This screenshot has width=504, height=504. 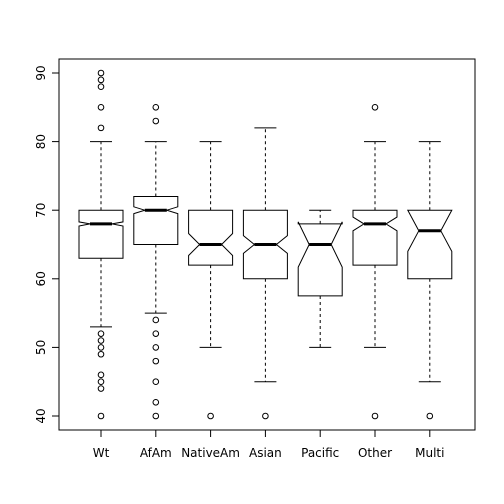 I want to click on box-Wt, so click(x=101, y=244).